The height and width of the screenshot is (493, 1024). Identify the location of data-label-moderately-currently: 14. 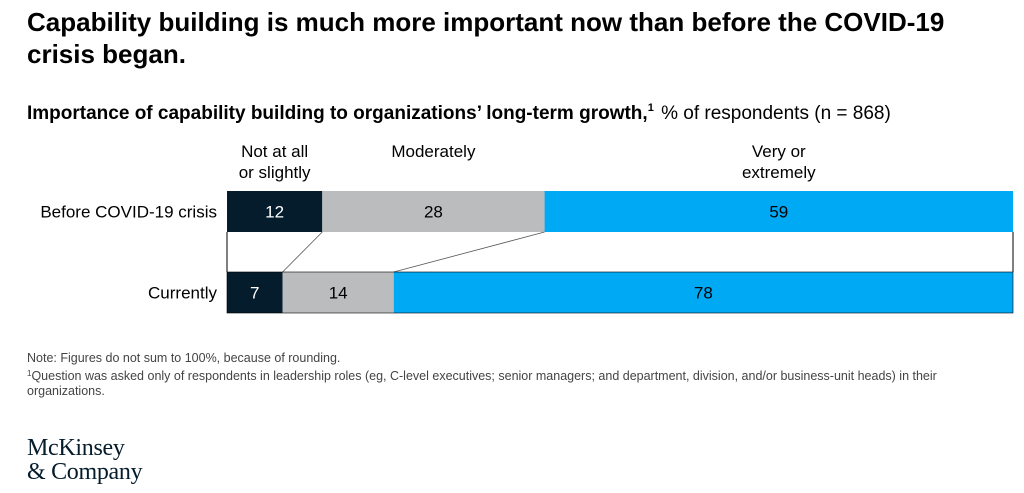
(338, 293).